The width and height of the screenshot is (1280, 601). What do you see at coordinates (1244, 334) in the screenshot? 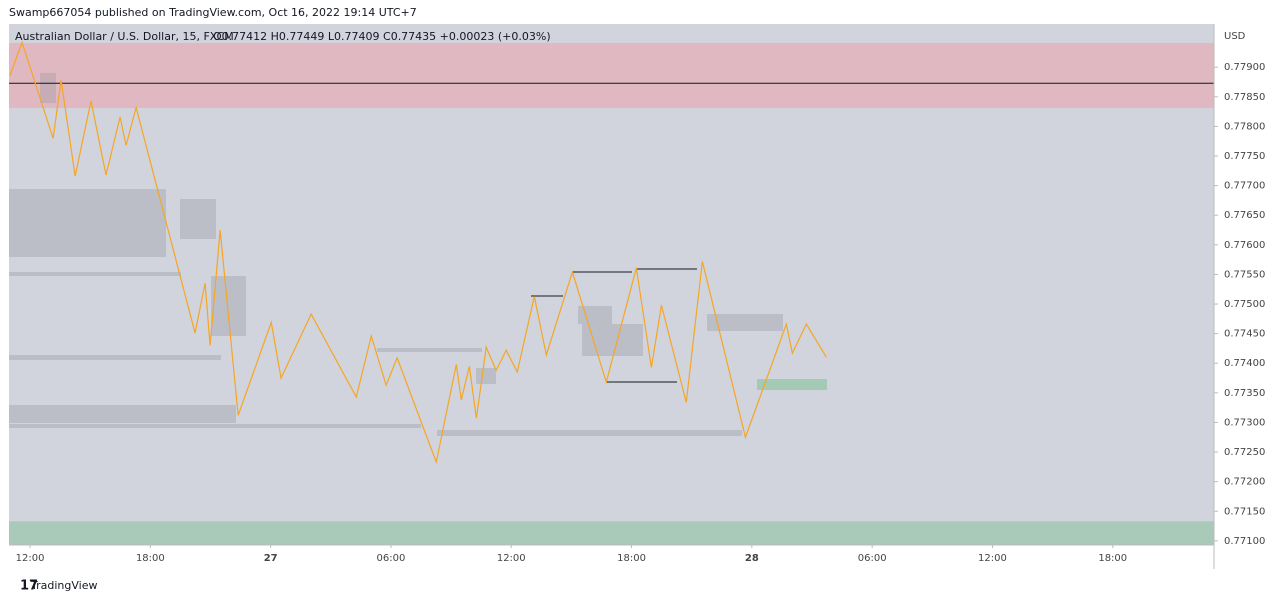
I see `y-tick-label: 0.77450` at bounding box center [1244, 334].